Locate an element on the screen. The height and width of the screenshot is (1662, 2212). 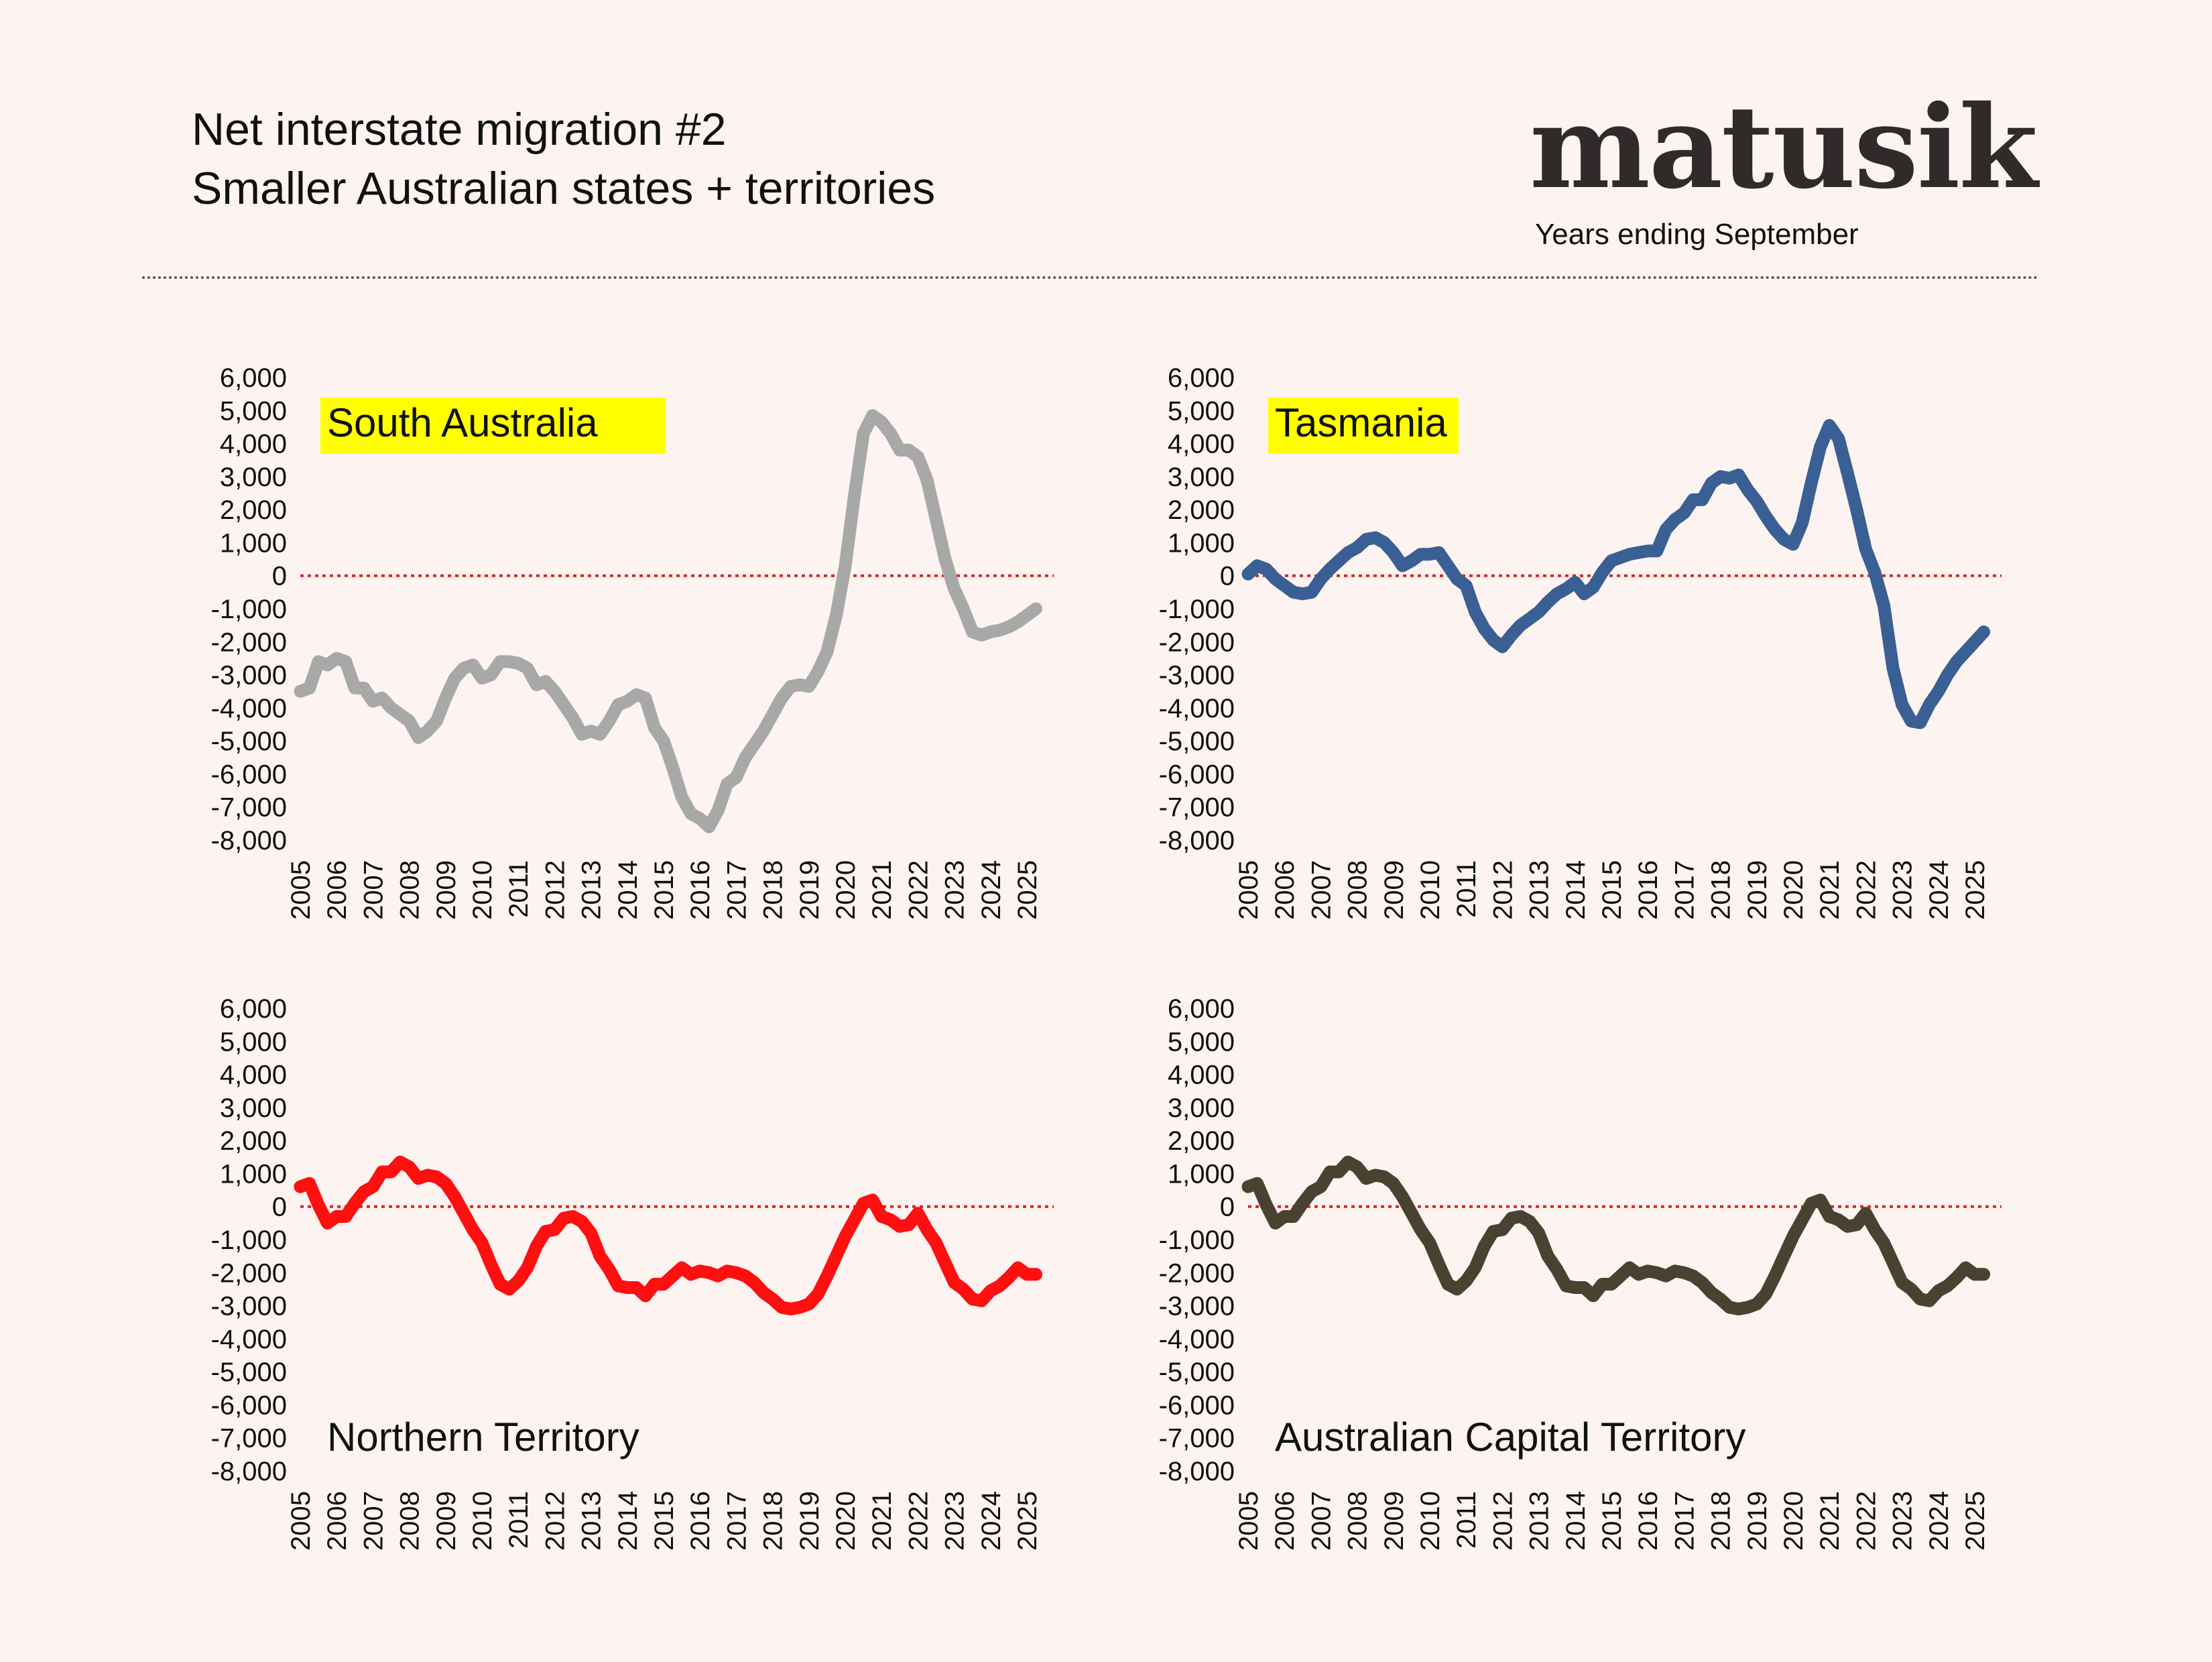
x-tick-label: 2005 is located at coordinates (1249, 890).